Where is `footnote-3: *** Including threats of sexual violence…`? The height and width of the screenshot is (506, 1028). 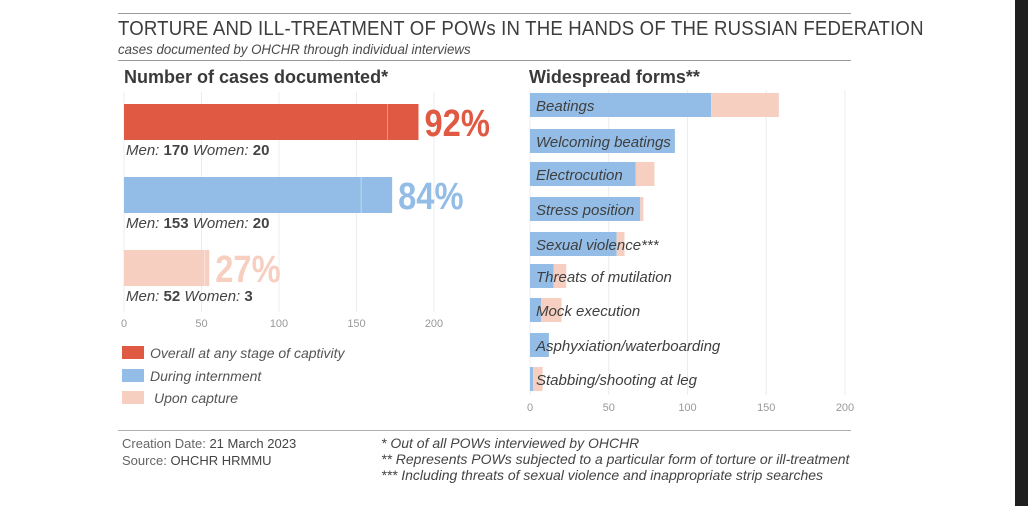
footnote-3: *** Including threats of sexual violence… is located at coordinates (602, 475).